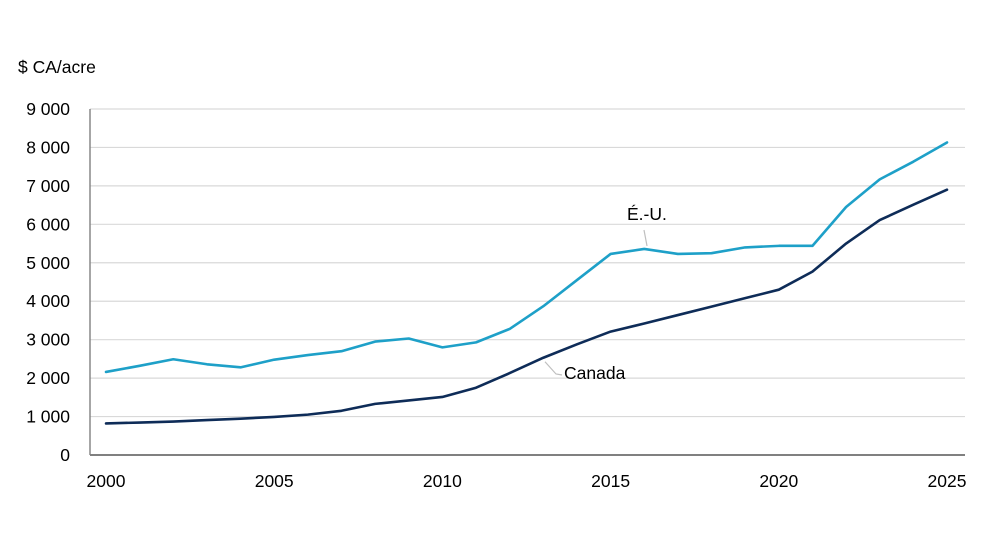  I want to click on y-tick-label: 9 000, so click(48, 109).